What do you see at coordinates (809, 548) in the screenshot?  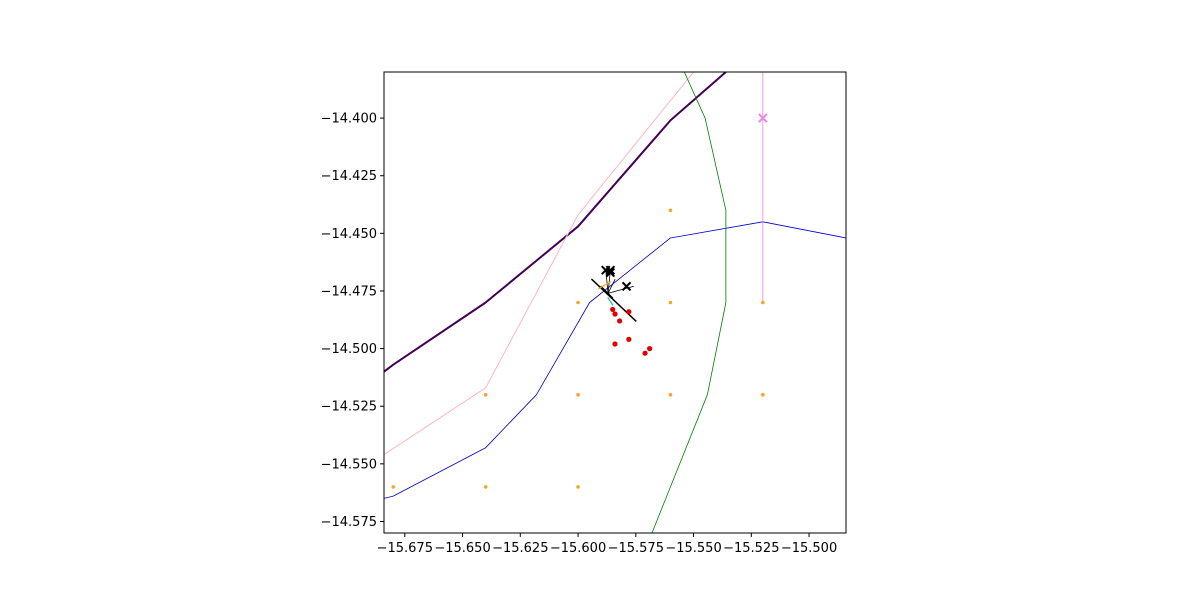 I see `x-tick-label-7: −15.500` at bounding box center [809, 548].